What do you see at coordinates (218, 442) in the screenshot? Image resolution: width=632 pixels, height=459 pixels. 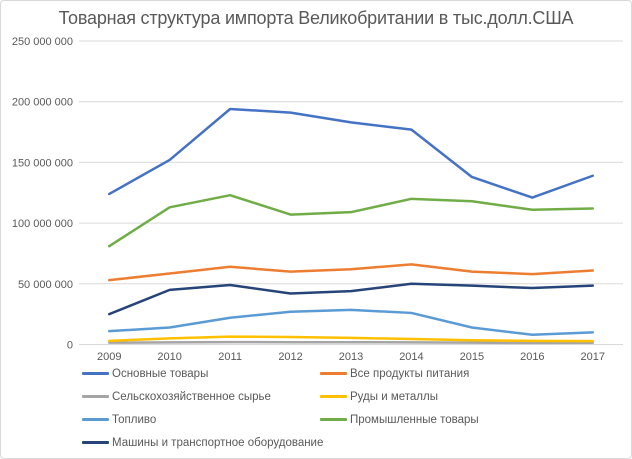 I see `legend-label: Машины и транспортное оборудование` at bounding box center [218, 442].